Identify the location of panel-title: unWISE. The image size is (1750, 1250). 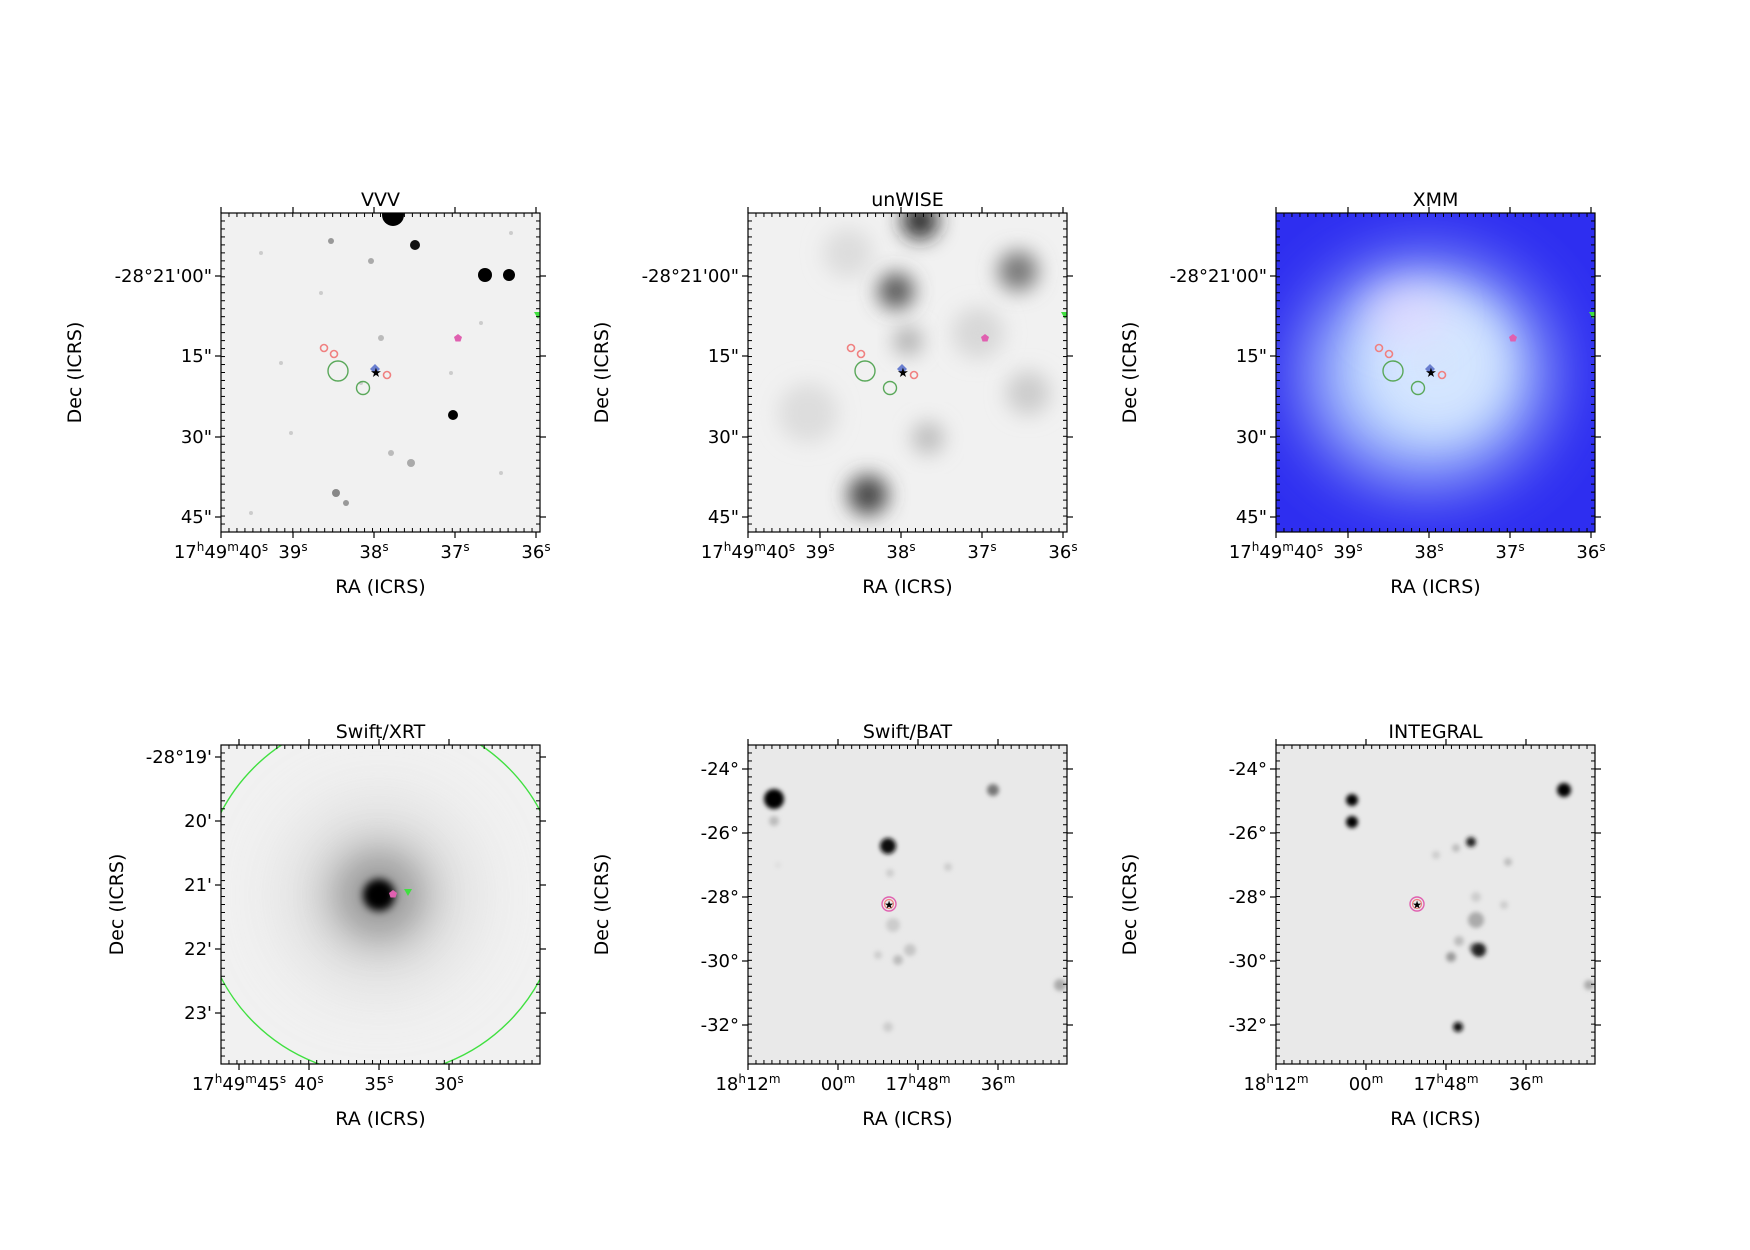
(907, 200).